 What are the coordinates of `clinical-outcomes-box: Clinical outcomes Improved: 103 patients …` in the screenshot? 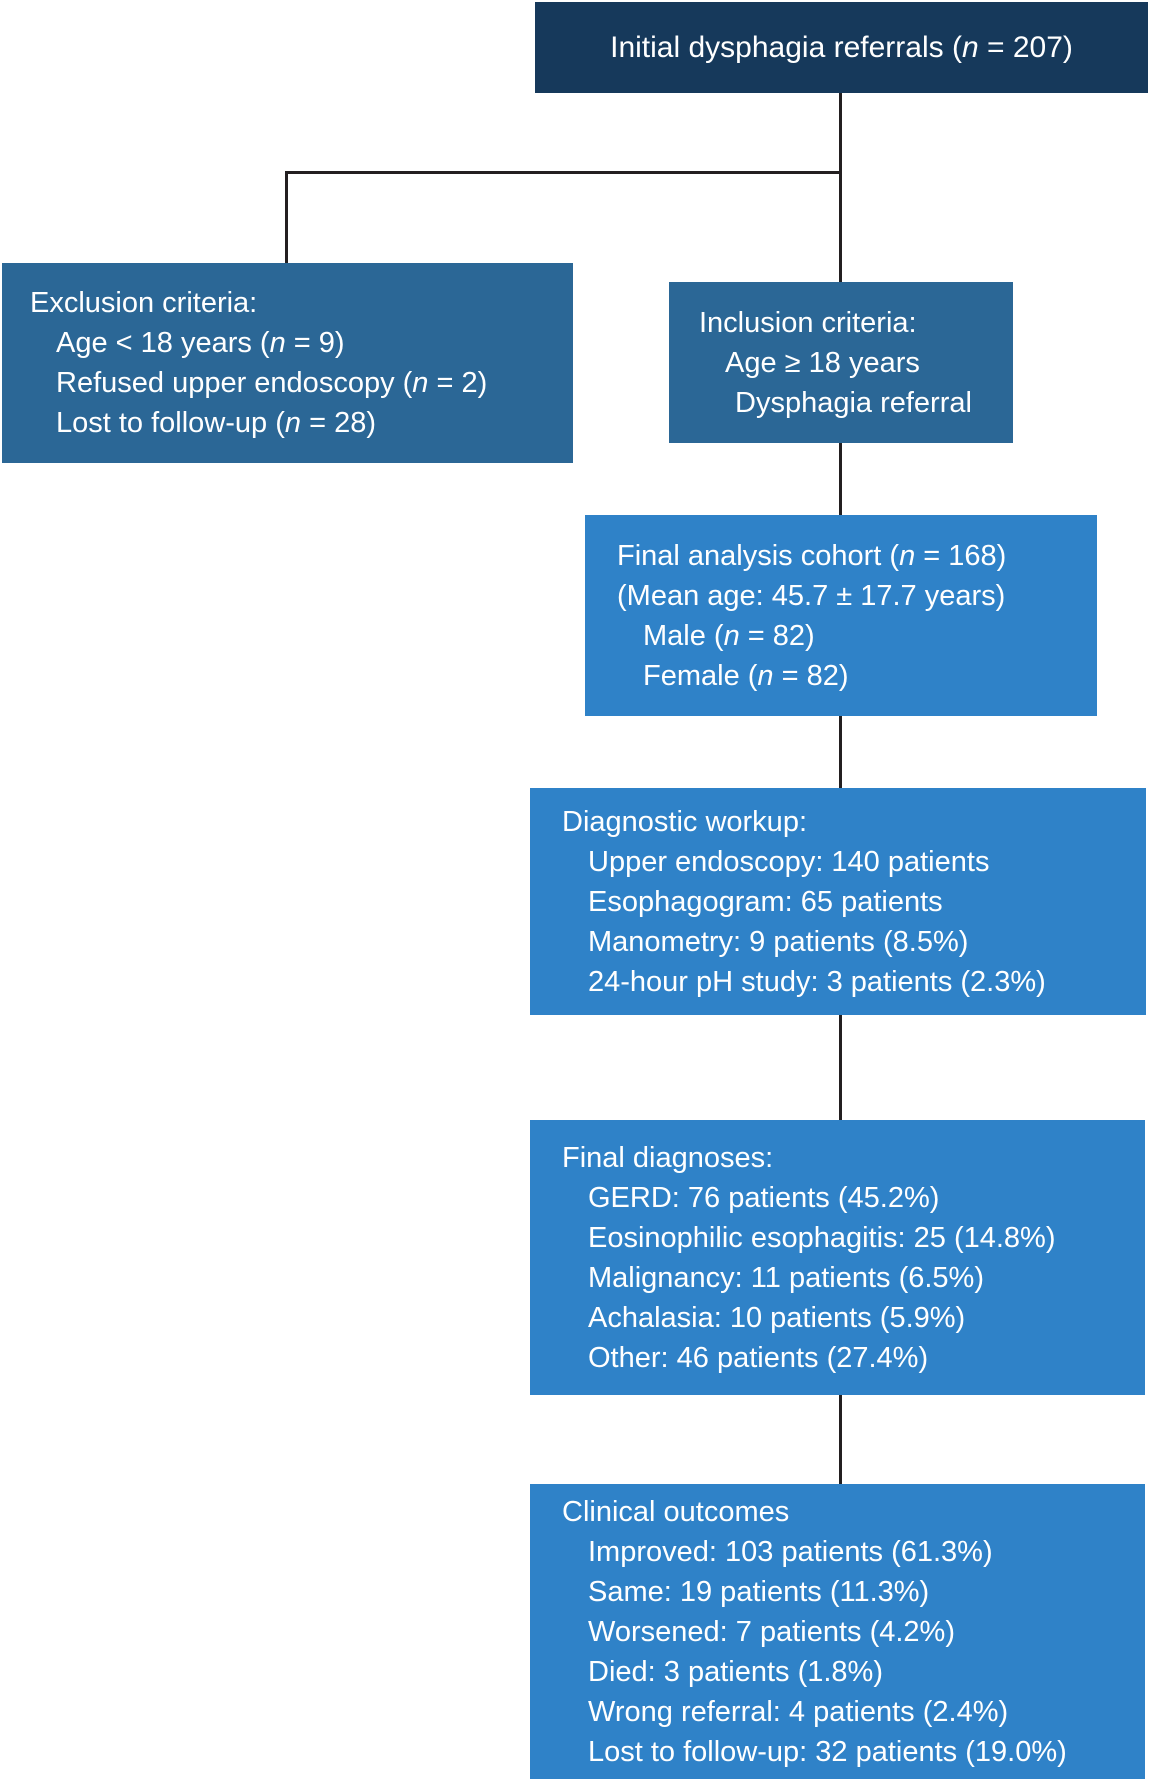 It's located at (837, 1631).